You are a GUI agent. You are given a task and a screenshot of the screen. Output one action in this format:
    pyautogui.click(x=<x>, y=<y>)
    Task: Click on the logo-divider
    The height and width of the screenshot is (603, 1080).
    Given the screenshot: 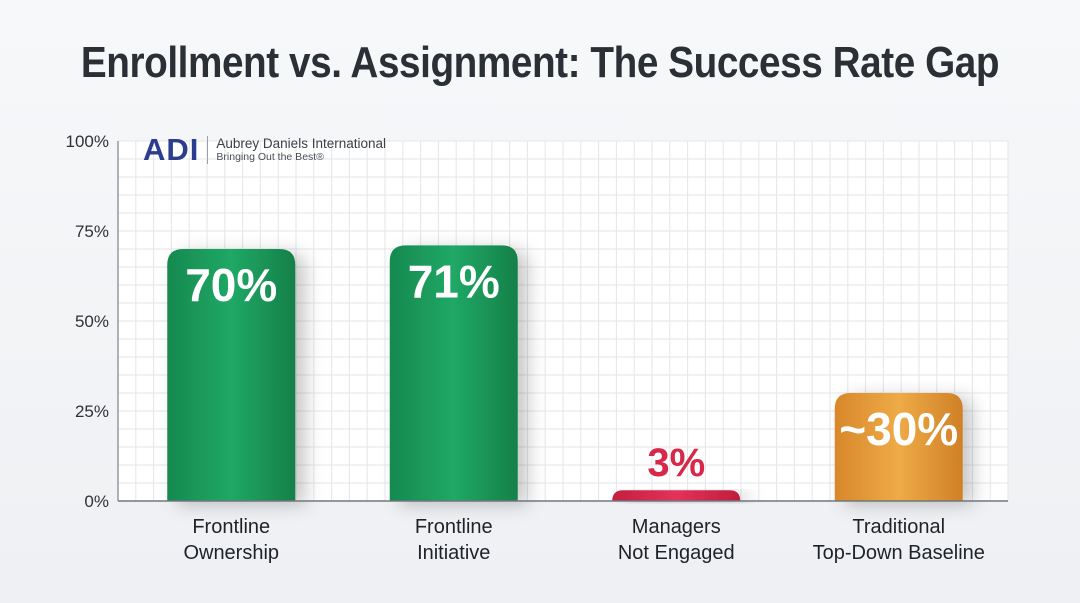 What is the action you would take?
    pyautogui.click(x=208, y=150)
    